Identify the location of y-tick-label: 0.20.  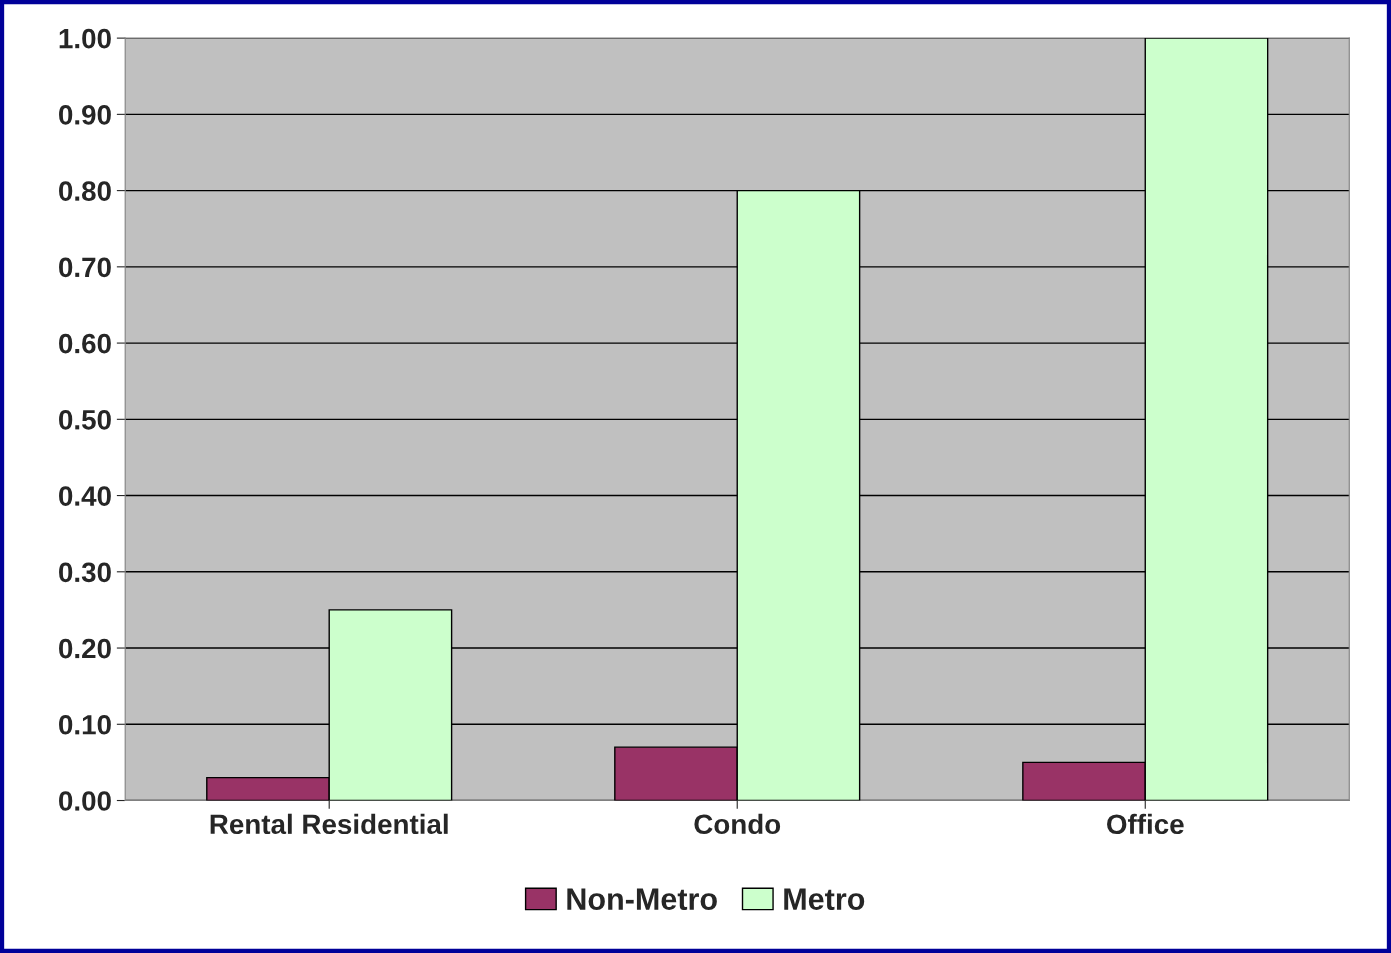
(85, 648).